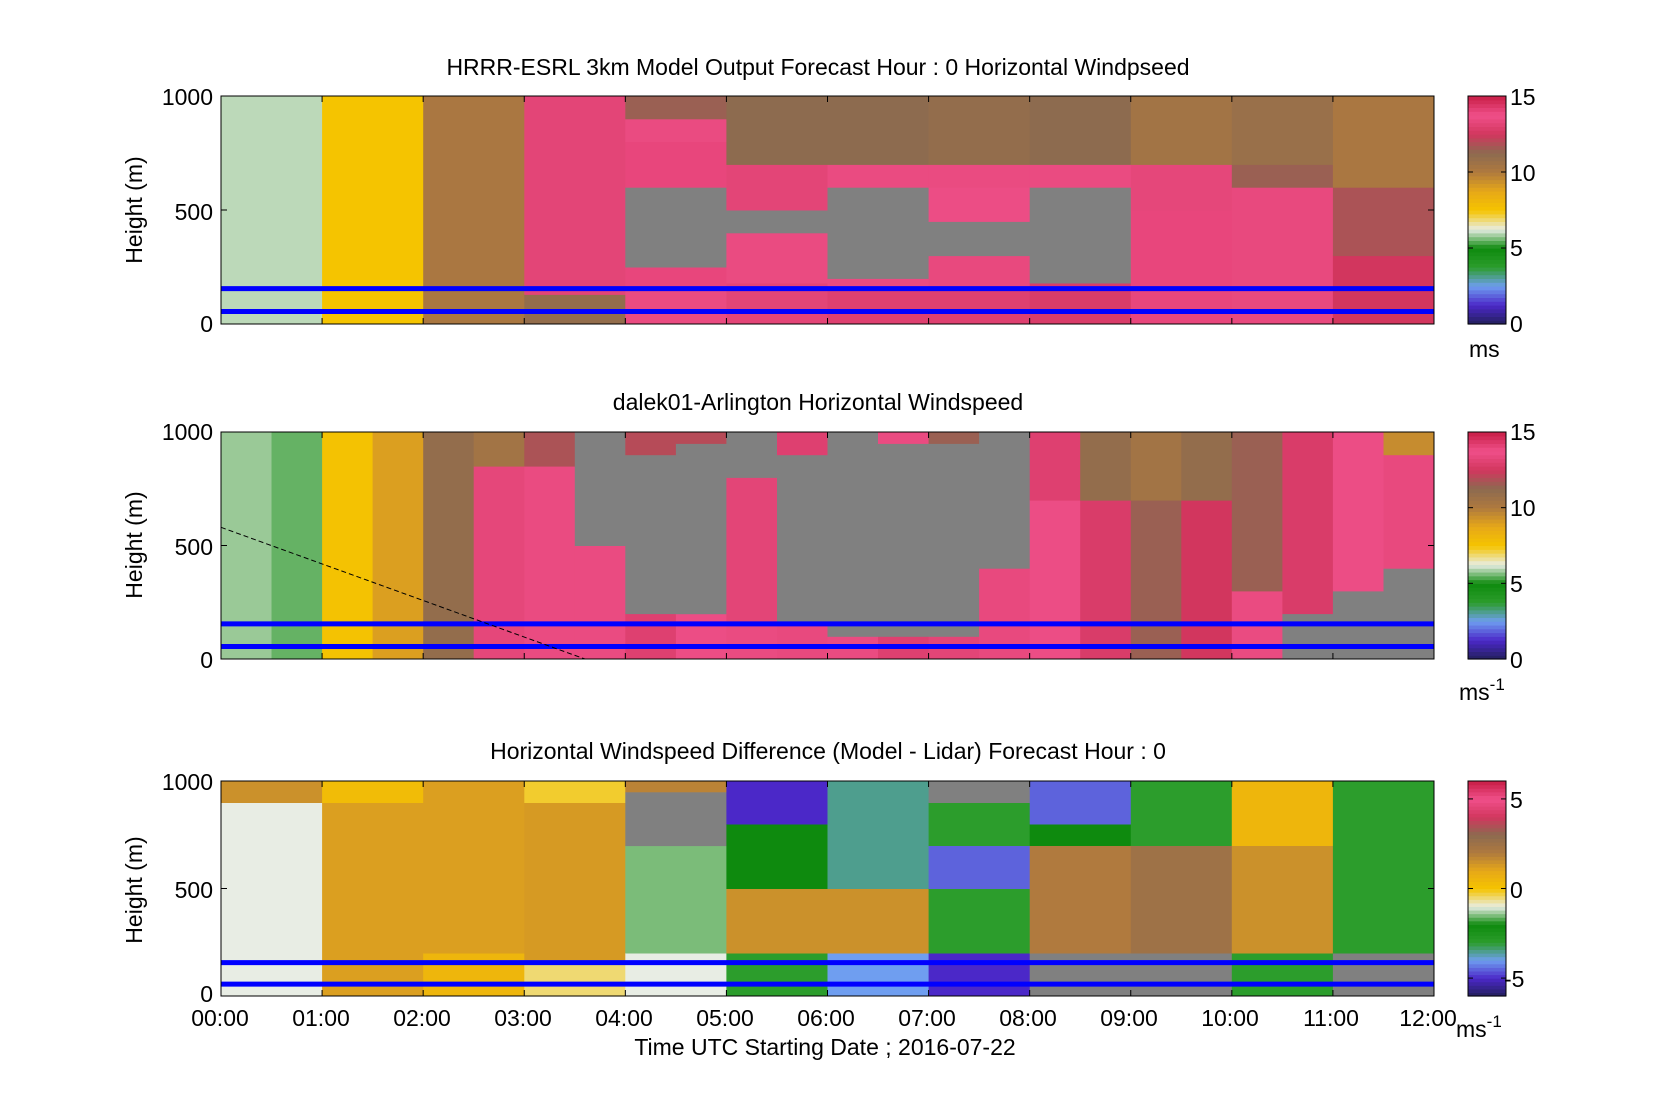 Image resolution: width=1680 pixels, height=1102 pixels. What do you see at coordinates (134, 889) in the screenshot?
I see `y-axis-label: Height (m)` at bounding box center [134, 889].